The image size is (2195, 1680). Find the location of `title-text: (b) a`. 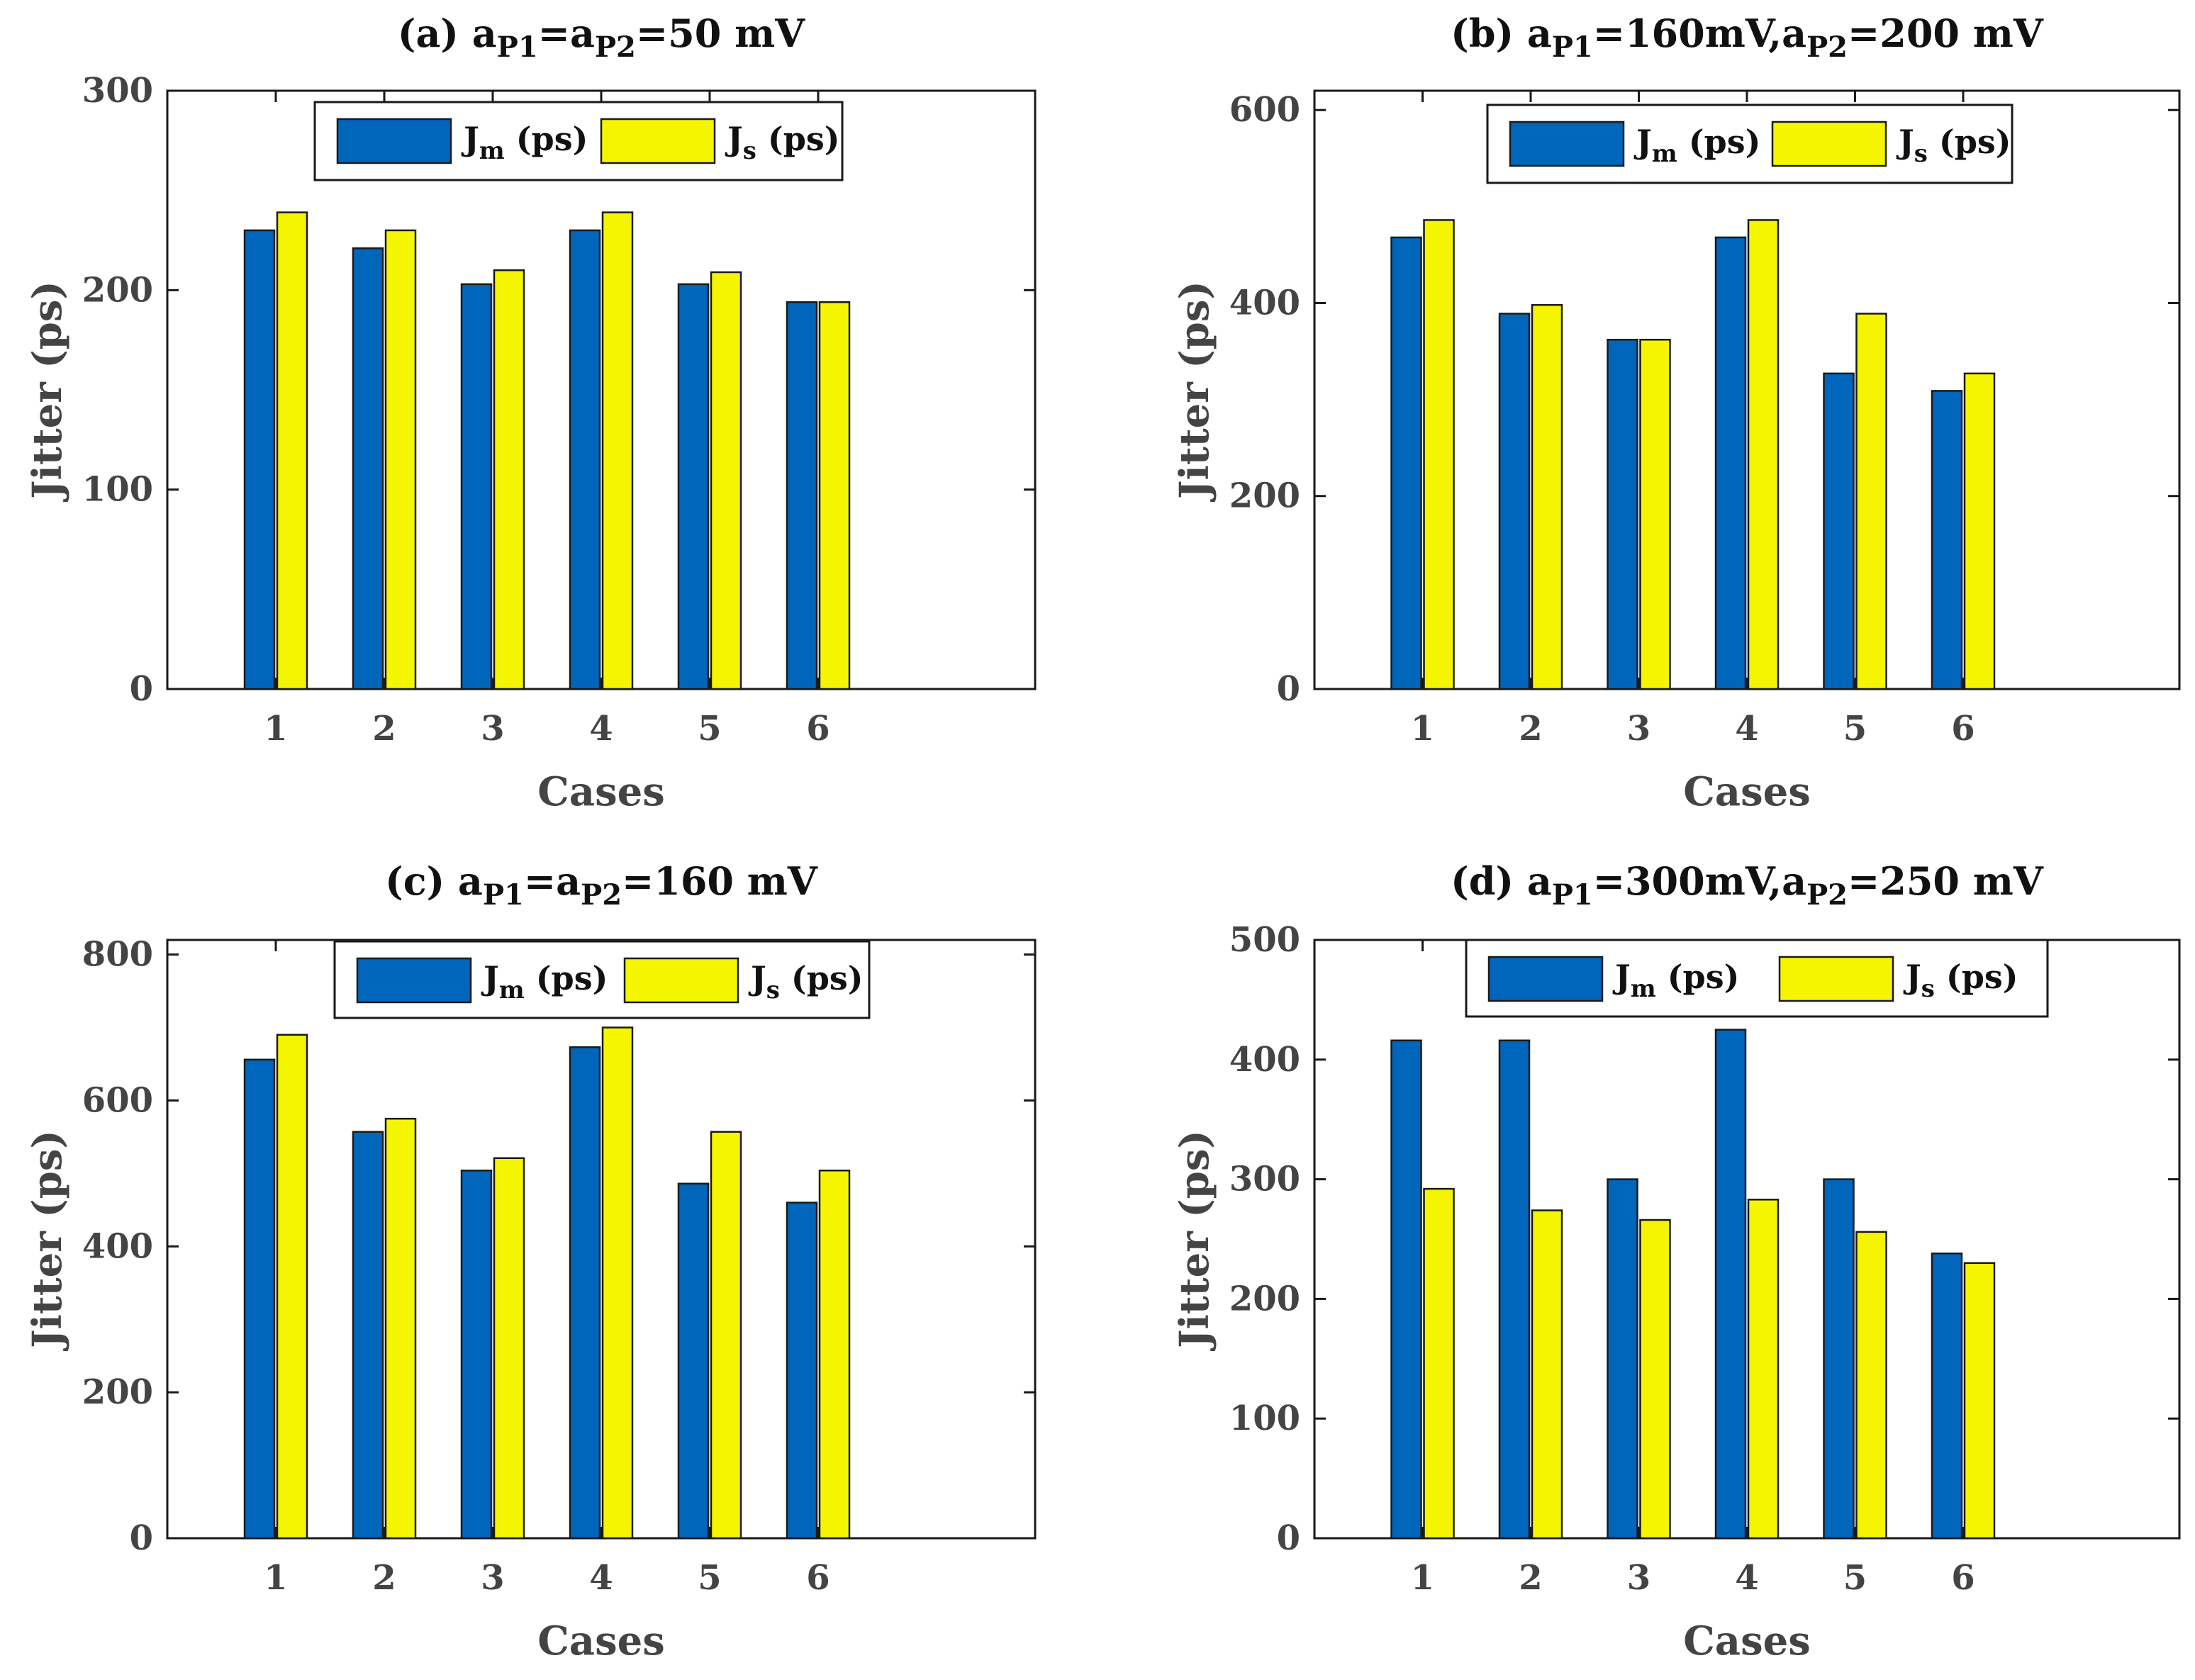

title-text: (b) a is located at coordinates (1502, 34).